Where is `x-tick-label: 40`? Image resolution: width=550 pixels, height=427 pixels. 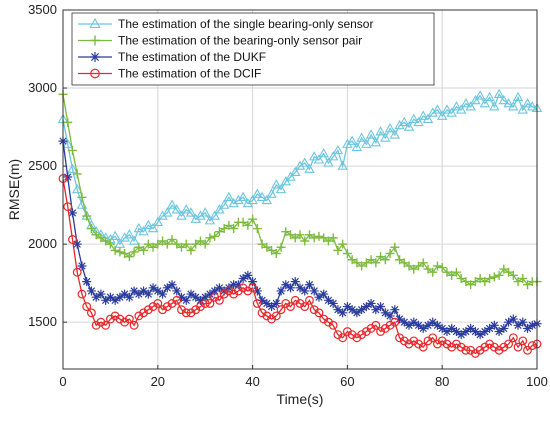 x-tick-label: 40 is located at coordinates (252, 381).